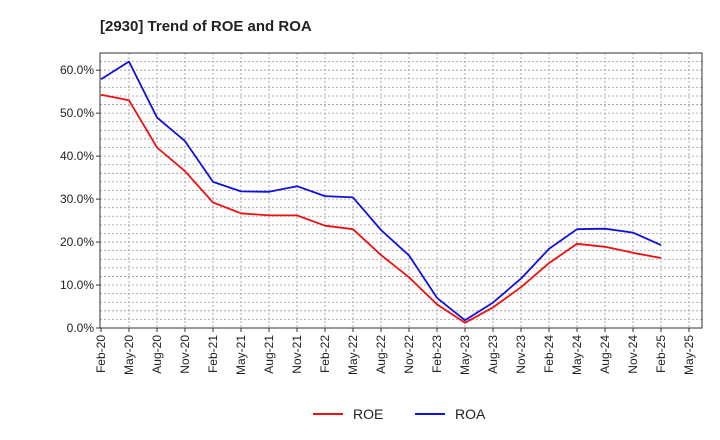 This screenshot has width=720, height=440. I want to click on y-tick-label: 0.0%, so click(81, 328).